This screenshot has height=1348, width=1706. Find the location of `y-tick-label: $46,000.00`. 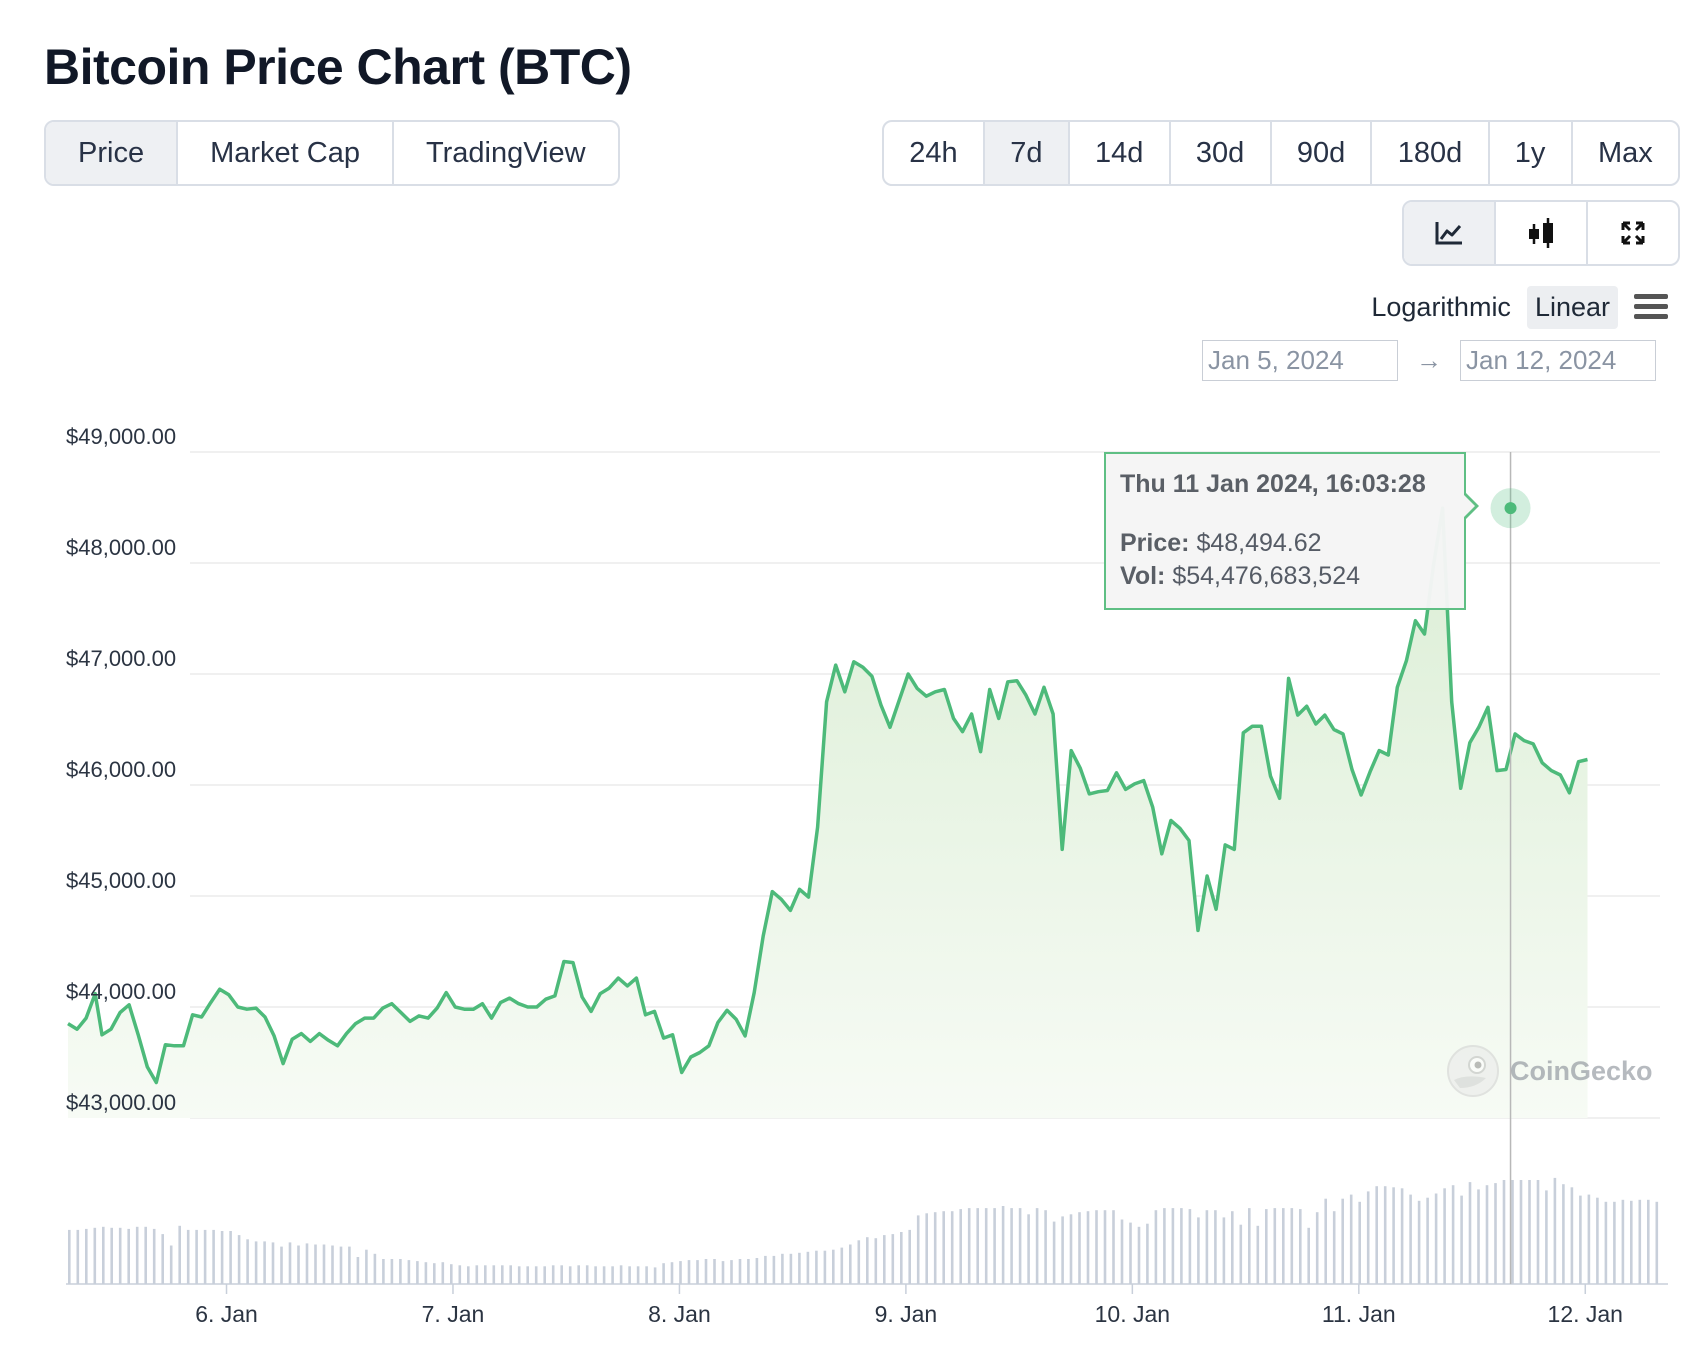

y-tick-label: $46,000.00 is located at coordinates (121, 769).